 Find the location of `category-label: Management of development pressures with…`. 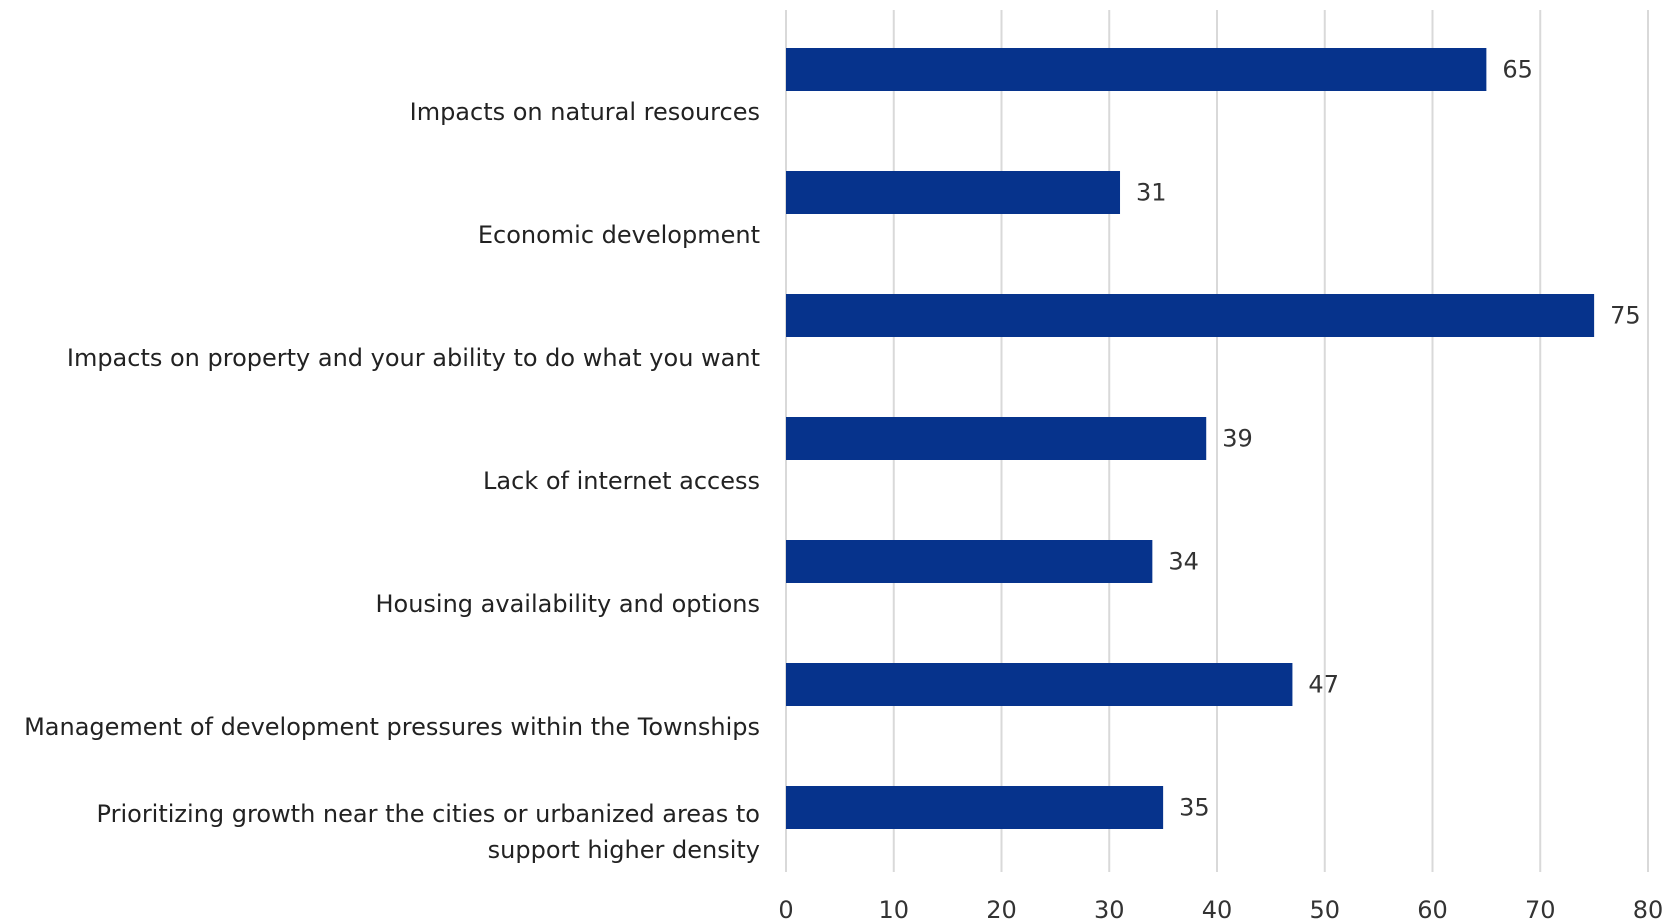

category-label: Management of development pressures with… is located at coordinates (392, 727).